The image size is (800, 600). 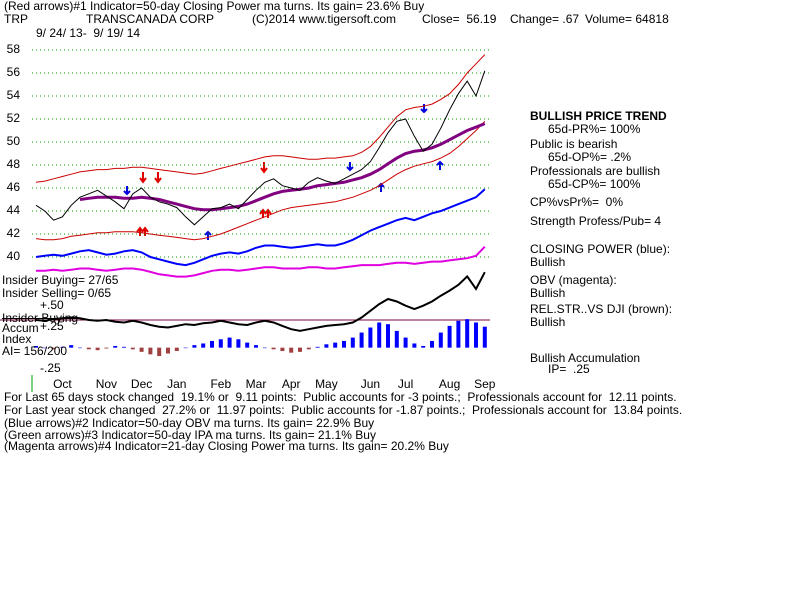 What do you see at coordinates (598, 116) in the screenshot?
I see `side-note: BULLISH PRICE TREND` at bounding box center [598, 116].